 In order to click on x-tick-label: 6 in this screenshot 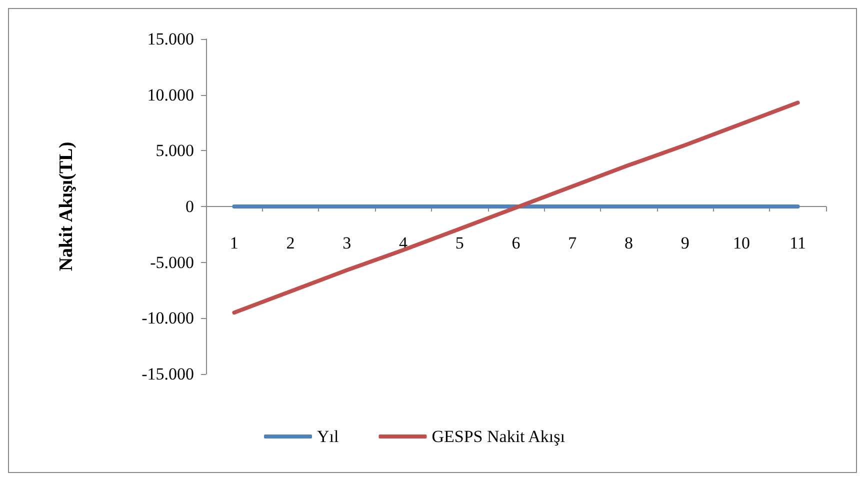, I will do `click(516, 243)`.